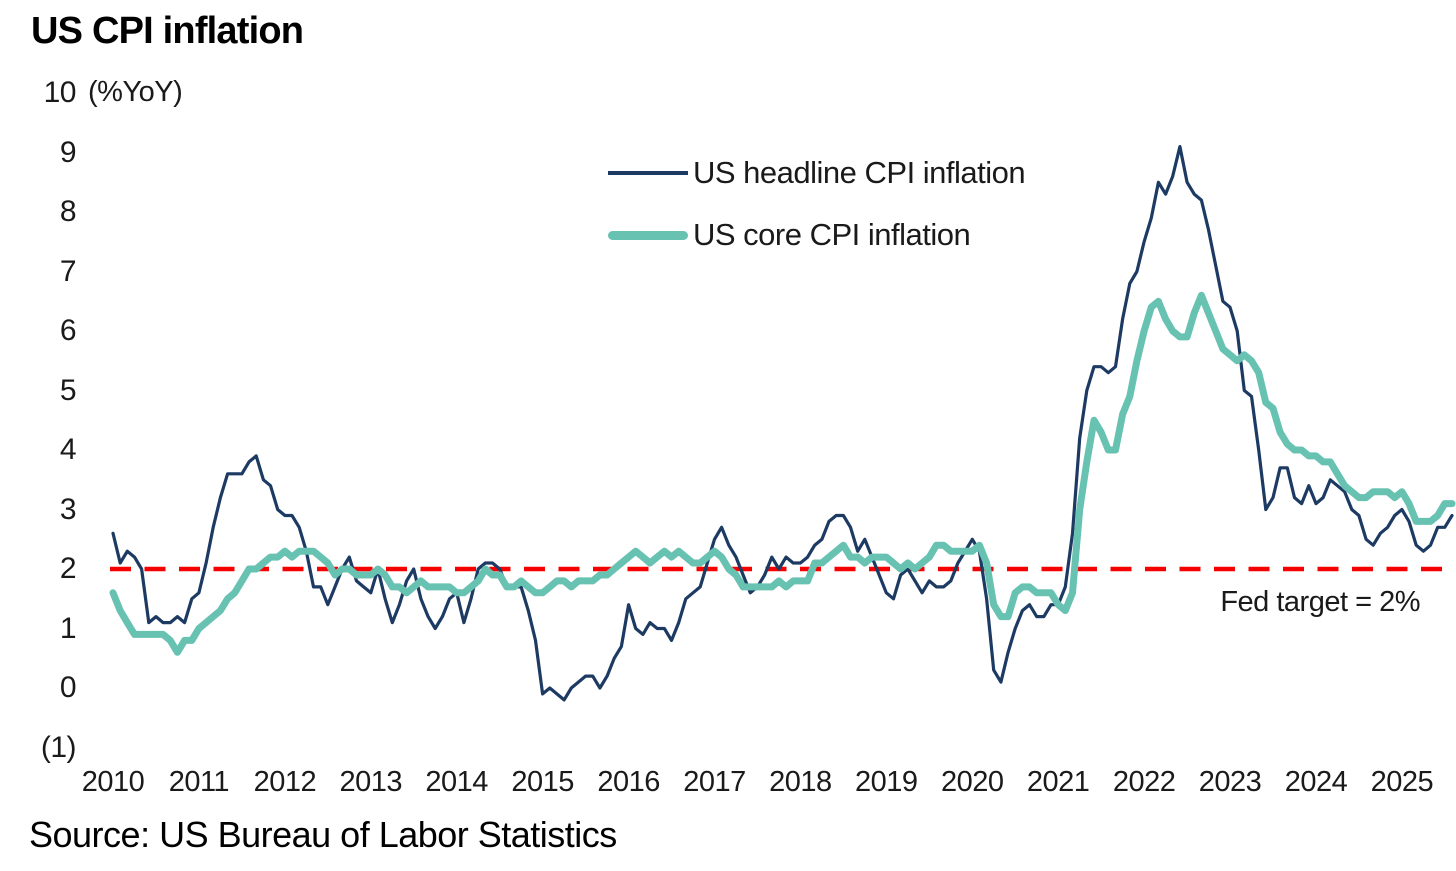 Image resolution: width=1456 pixels, height=871 pixels. Describe the element at coordinates (1144, 782) in the screenshot. I see `x-tick-label: 2022` at that location.